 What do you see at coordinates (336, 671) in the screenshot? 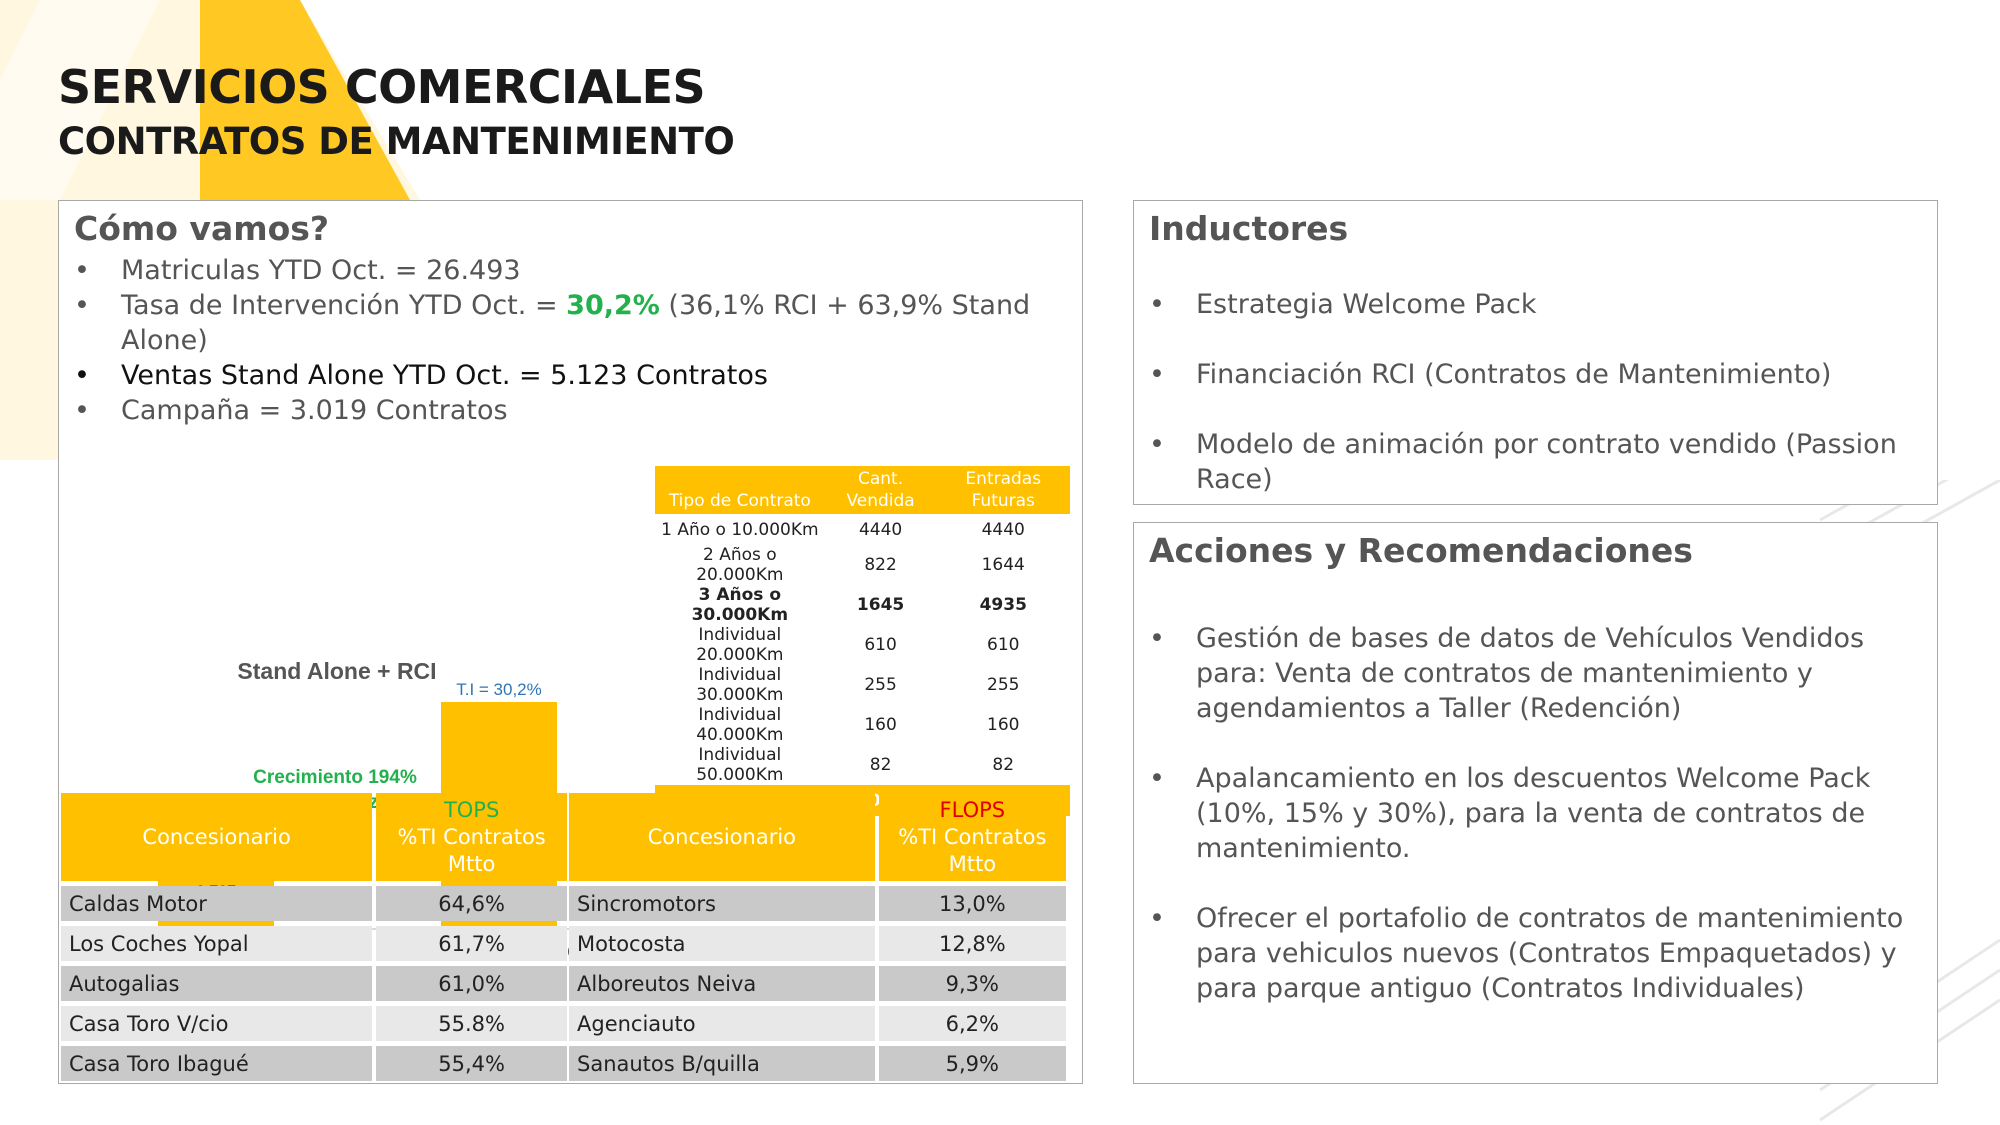
I see `chart-title: Stand Alone + RCI` at bounding box center [336, 671].